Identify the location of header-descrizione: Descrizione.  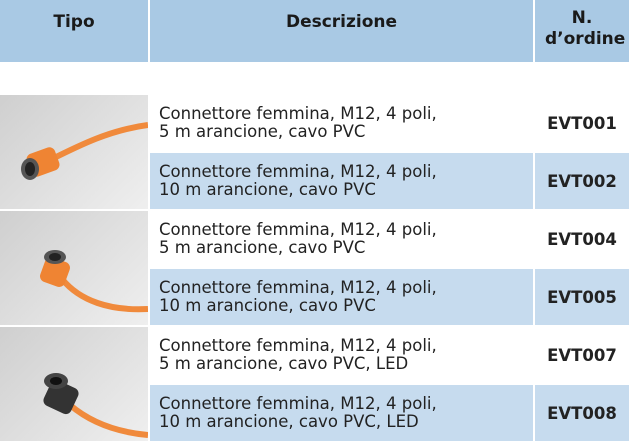
(341, 31).